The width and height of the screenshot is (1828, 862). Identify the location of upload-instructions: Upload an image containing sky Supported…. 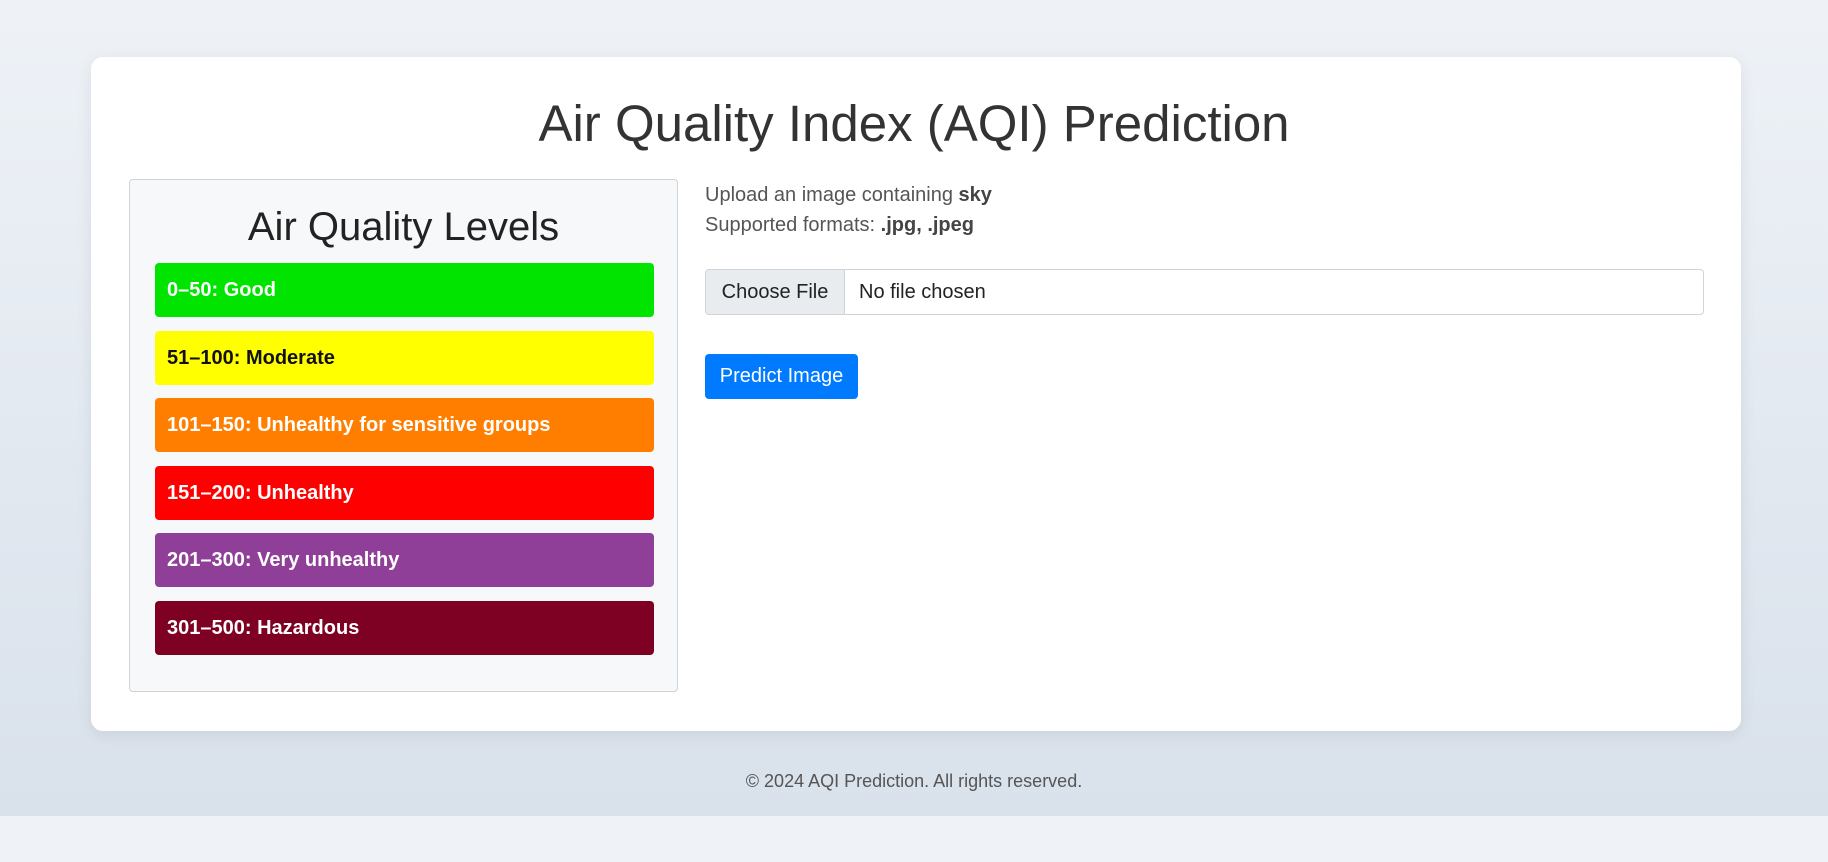
(848, 210).